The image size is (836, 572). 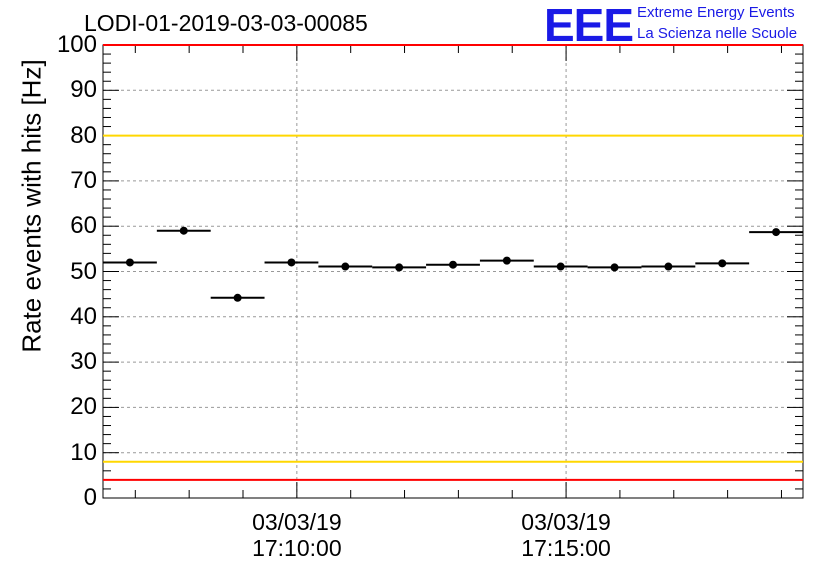 What do you see at coordinates (83, 271) in the screenshot?
I see `y-tick-label: 50` at bounding box center [83, 271].